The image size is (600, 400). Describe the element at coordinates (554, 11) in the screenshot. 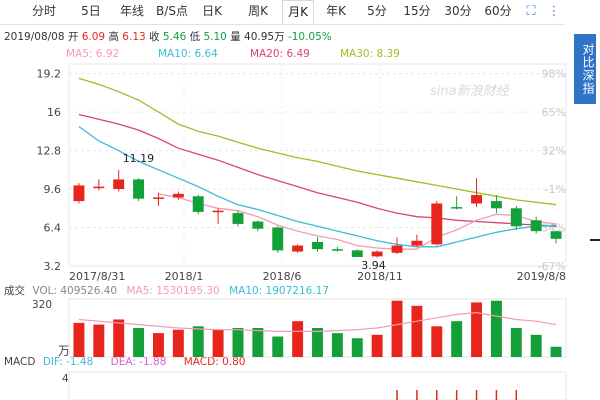

I see `more-options-icon: ⋮` at that location.